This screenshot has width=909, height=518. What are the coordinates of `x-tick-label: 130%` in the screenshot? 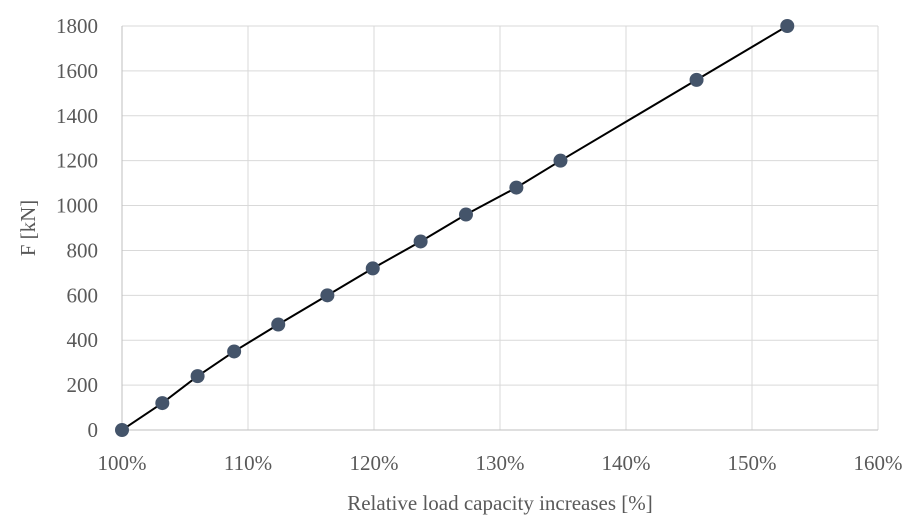 It's located at (500, 463).